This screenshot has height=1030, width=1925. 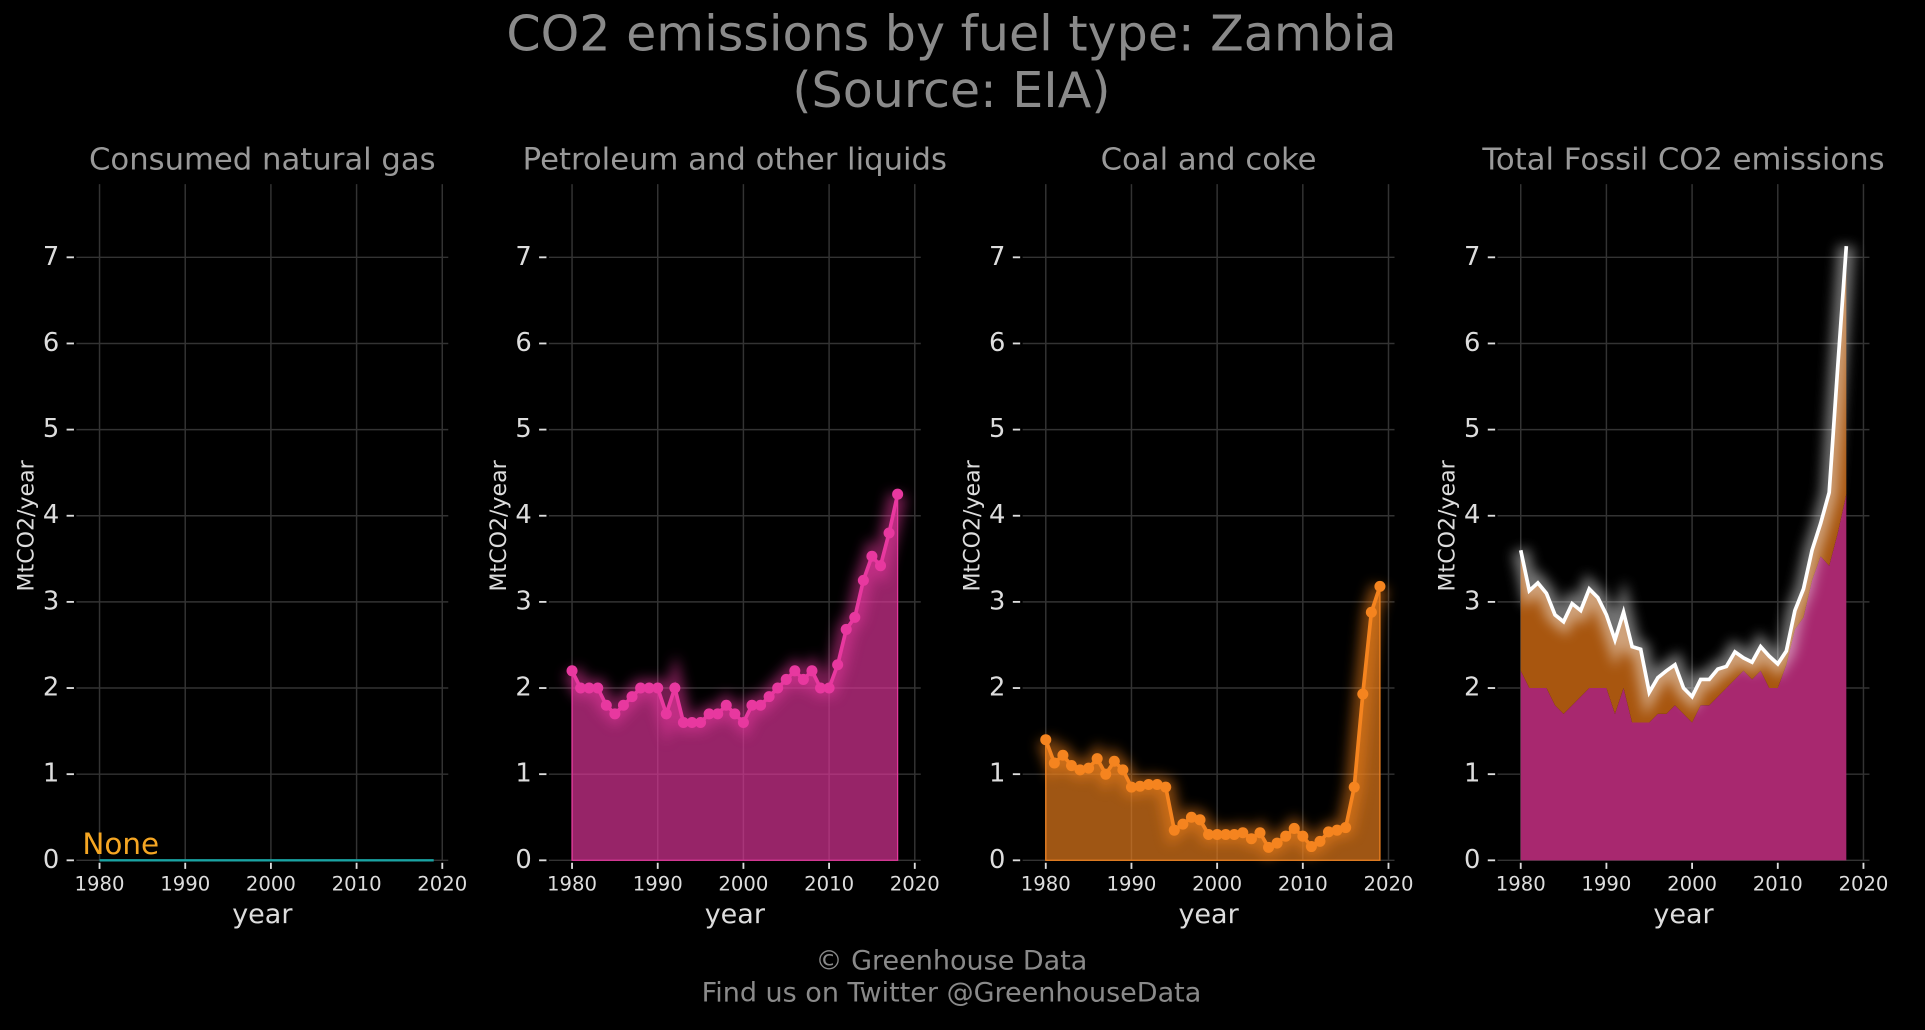 What do you see at coordinates (120, 844) in the screenshot?
I see `annotation: None` at bounding box center [120, 844].